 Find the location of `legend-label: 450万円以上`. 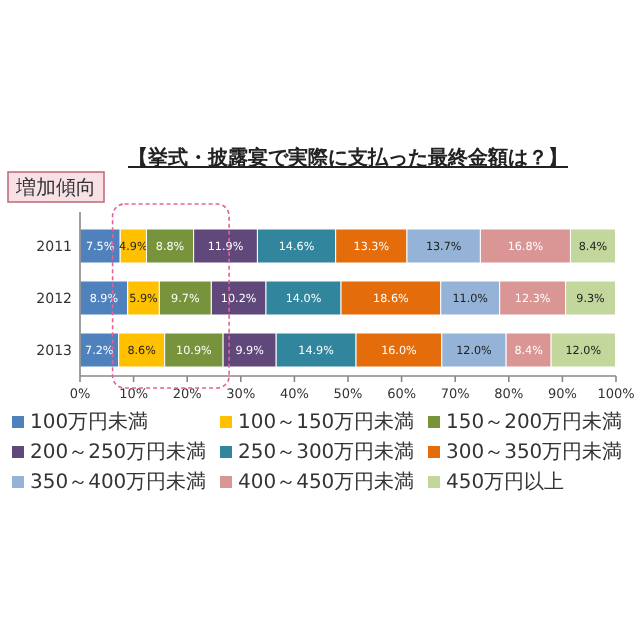

legend-label: 450万円以上 is located at coordinates (505, 482).